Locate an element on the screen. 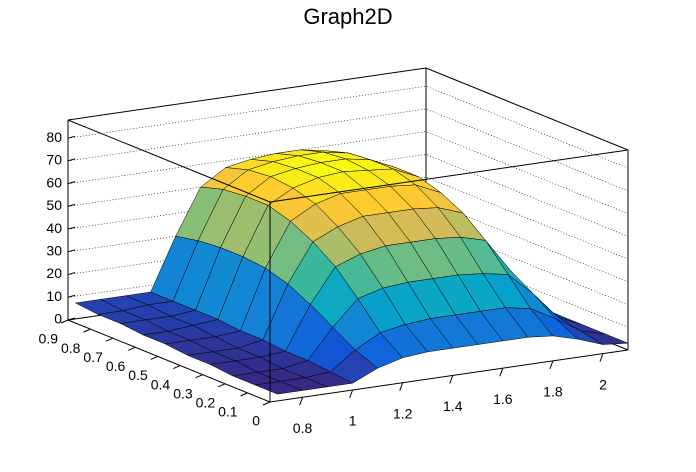 The height and width of the screenshot is (472, 696). z-tick-label: 40 is located at coordinates (54, 228).